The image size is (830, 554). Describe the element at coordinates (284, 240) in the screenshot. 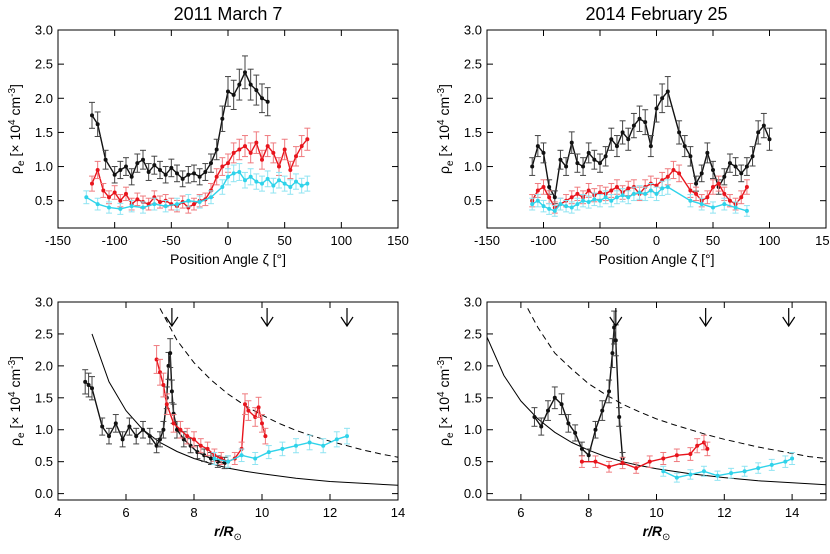

I see `x-tick-label: 50` at that location.